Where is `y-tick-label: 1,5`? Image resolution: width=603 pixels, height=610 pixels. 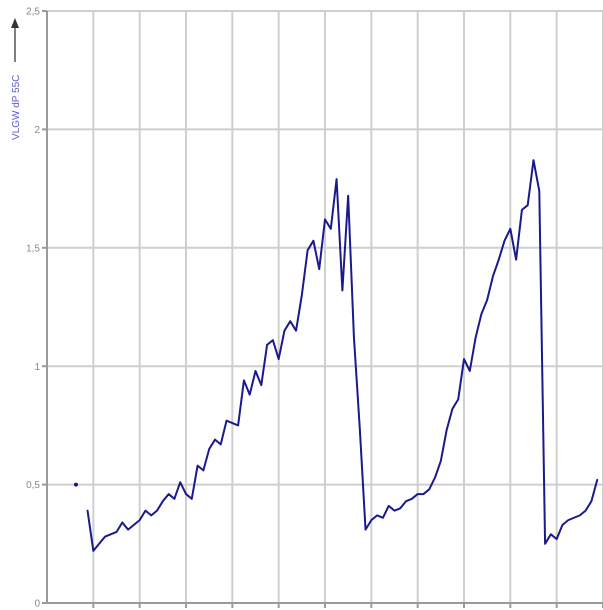 y-tick-label: 1,5 is located at coordinates (33, 248).